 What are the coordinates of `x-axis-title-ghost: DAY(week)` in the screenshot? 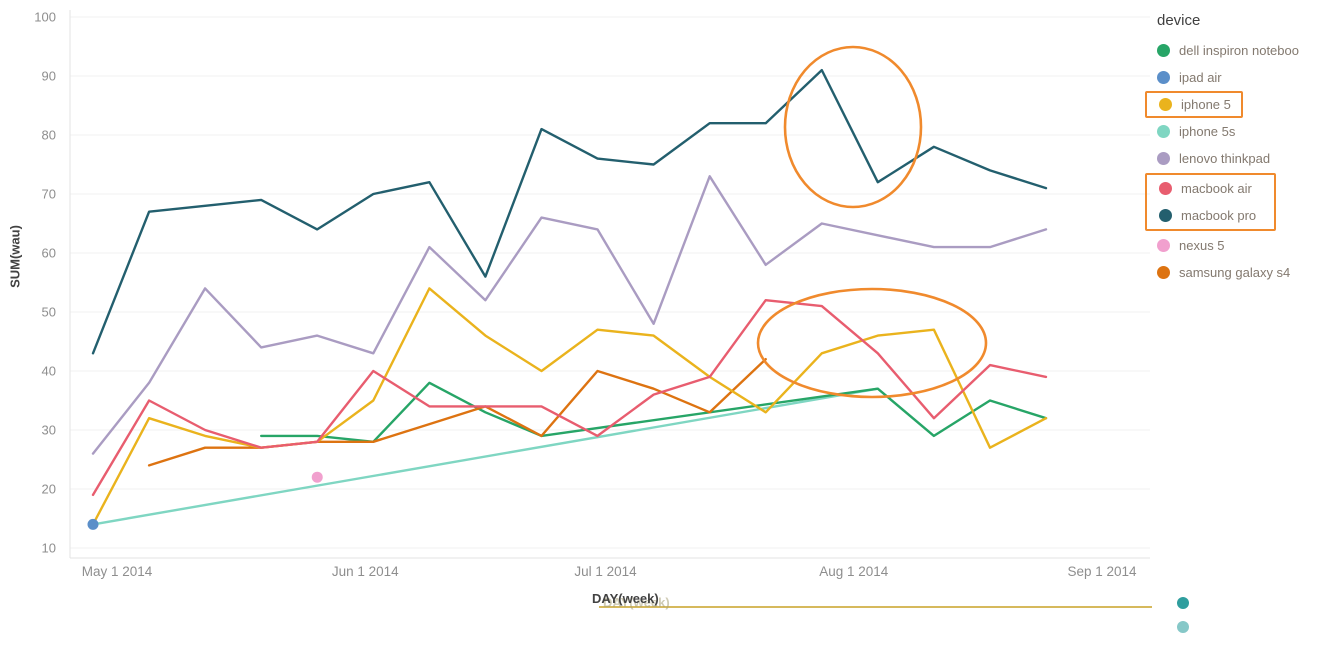 It's located at (636, 602).